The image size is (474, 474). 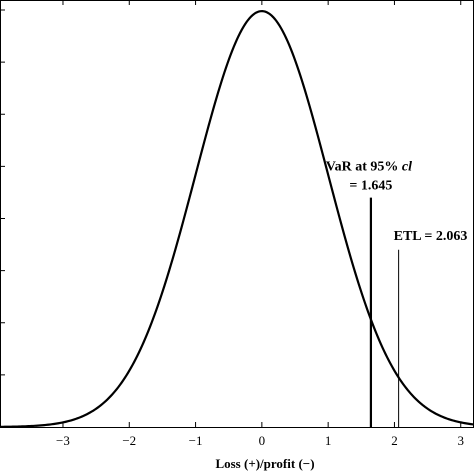 What do you see at coordinates (196, 440) in the screenshot?
I see `x-tick-label: −1` at bounding box center [196, 440].